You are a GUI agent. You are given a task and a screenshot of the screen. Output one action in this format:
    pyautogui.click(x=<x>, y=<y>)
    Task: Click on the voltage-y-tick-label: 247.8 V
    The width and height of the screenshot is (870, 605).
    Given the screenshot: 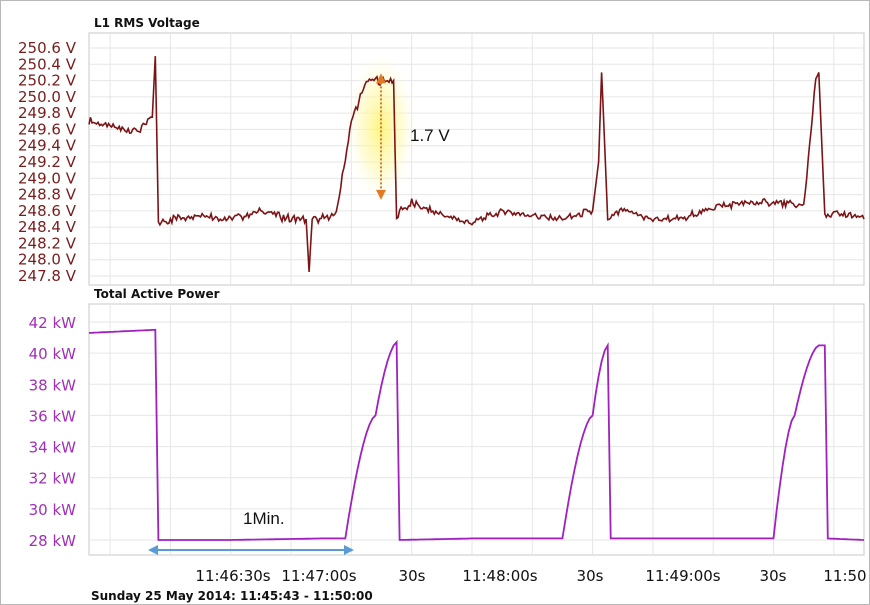 What is the action you would take?
    pyautogui.click(x=47, y=276)
    